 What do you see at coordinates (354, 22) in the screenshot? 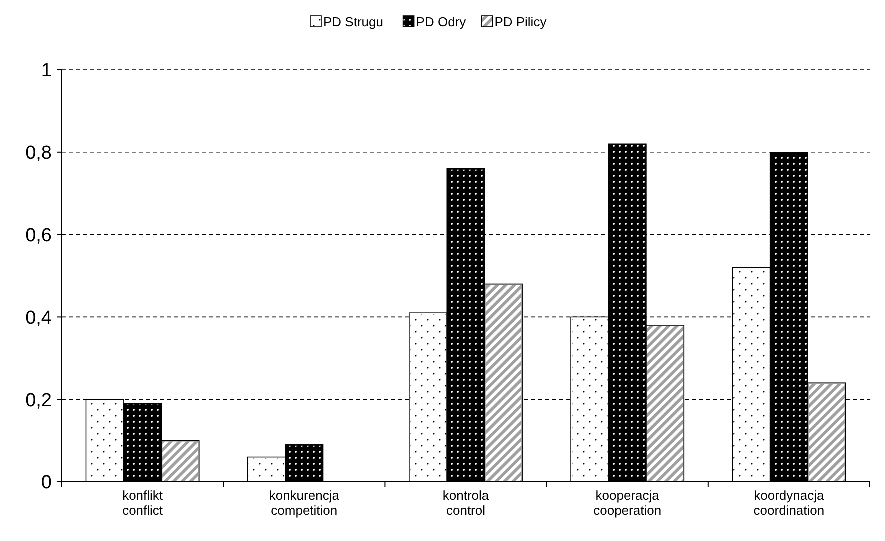
I see `legend-label: PD Strugu` at bounding box center [354, 22].